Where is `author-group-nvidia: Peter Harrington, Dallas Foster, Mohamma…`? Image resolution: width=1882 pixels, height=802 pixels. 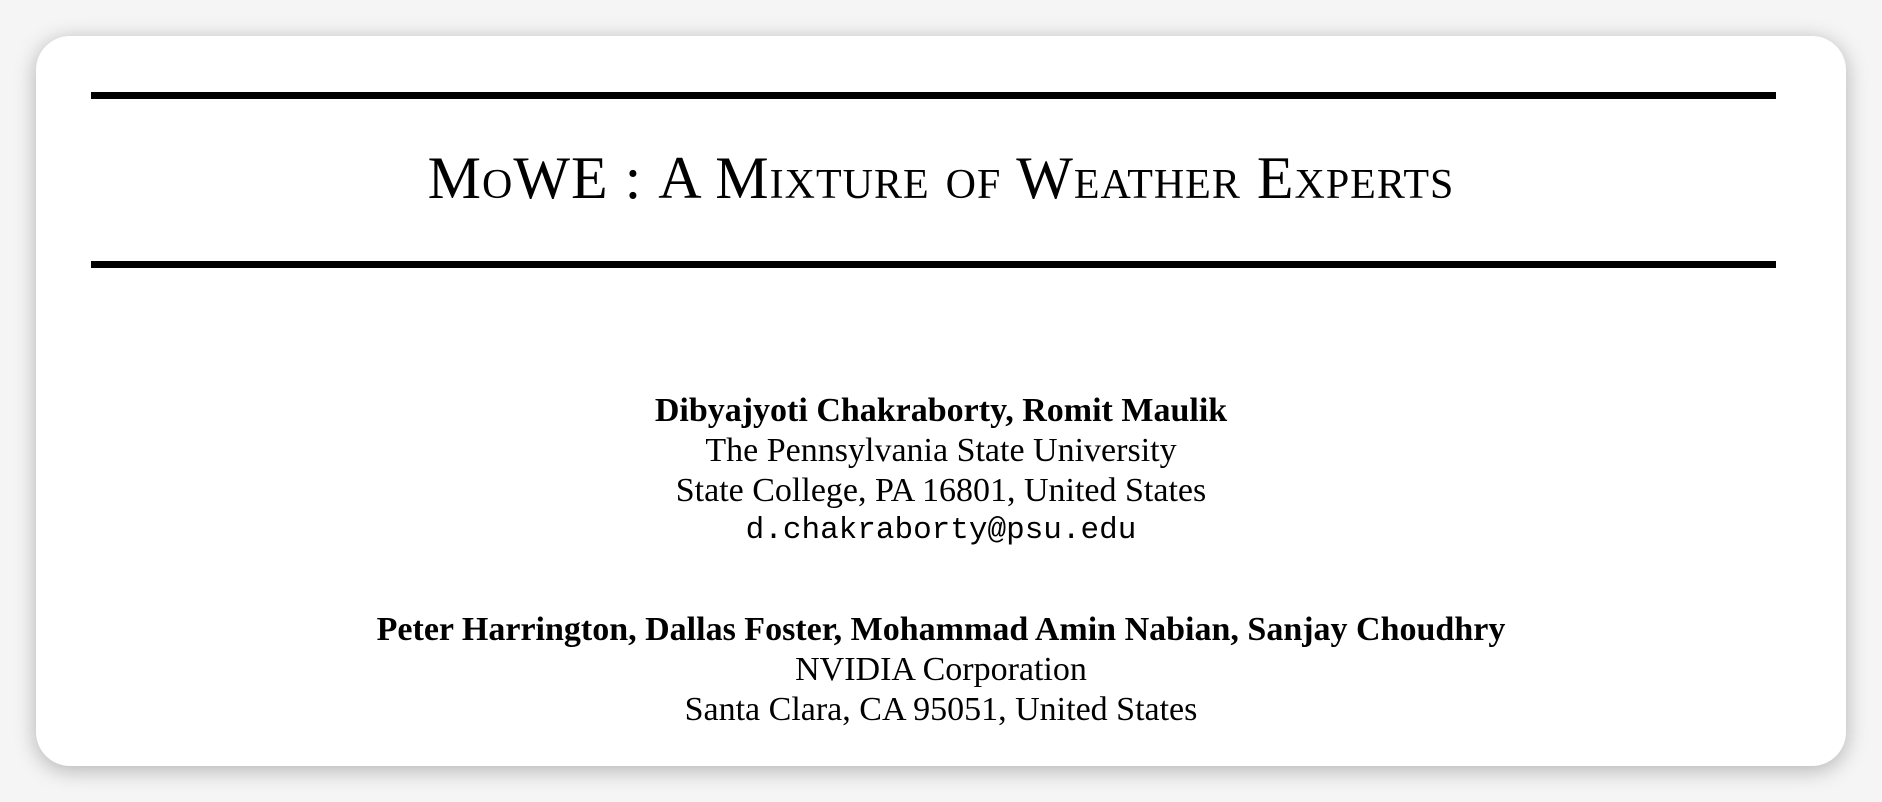
author-group-nvidia: Peter Harrington, Dallas Foster, Mohamma… is located at coordinates (941, 670).